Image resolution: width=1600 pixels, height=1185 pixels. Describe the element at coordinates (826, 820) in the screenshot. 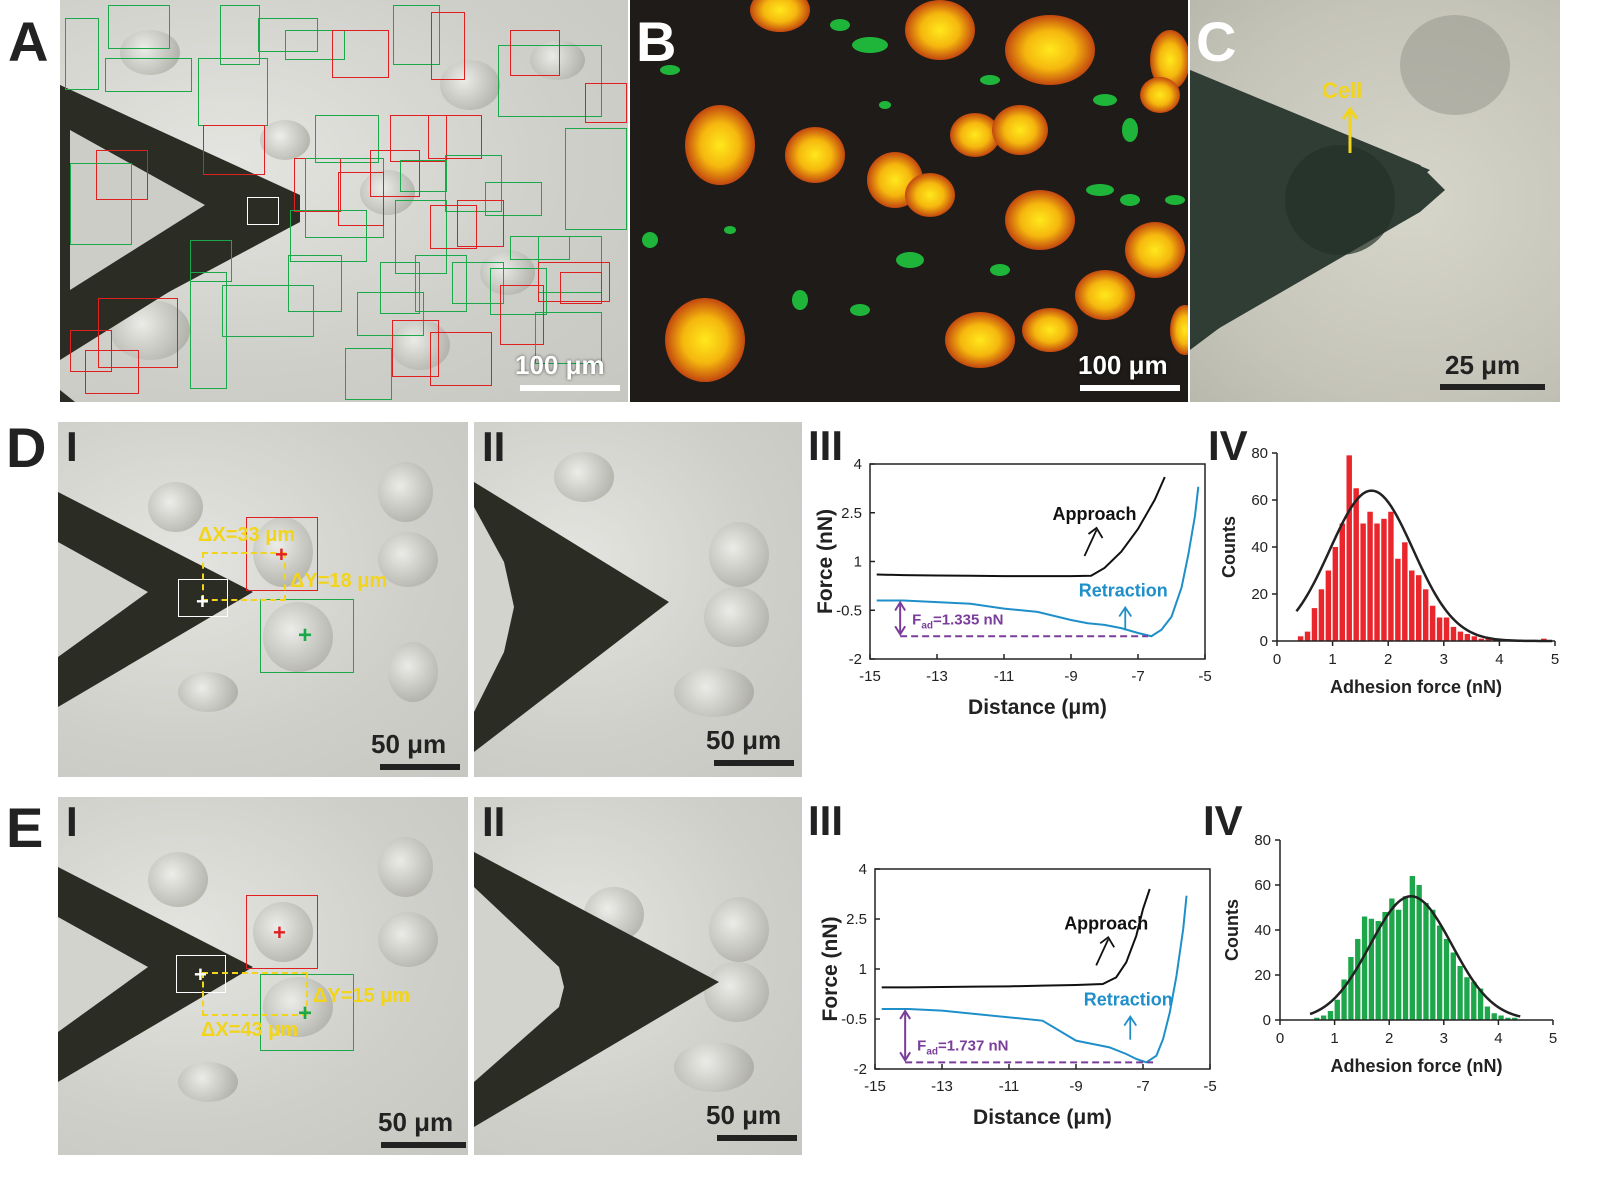

I see `sub-label-e-iii: III` at that location.